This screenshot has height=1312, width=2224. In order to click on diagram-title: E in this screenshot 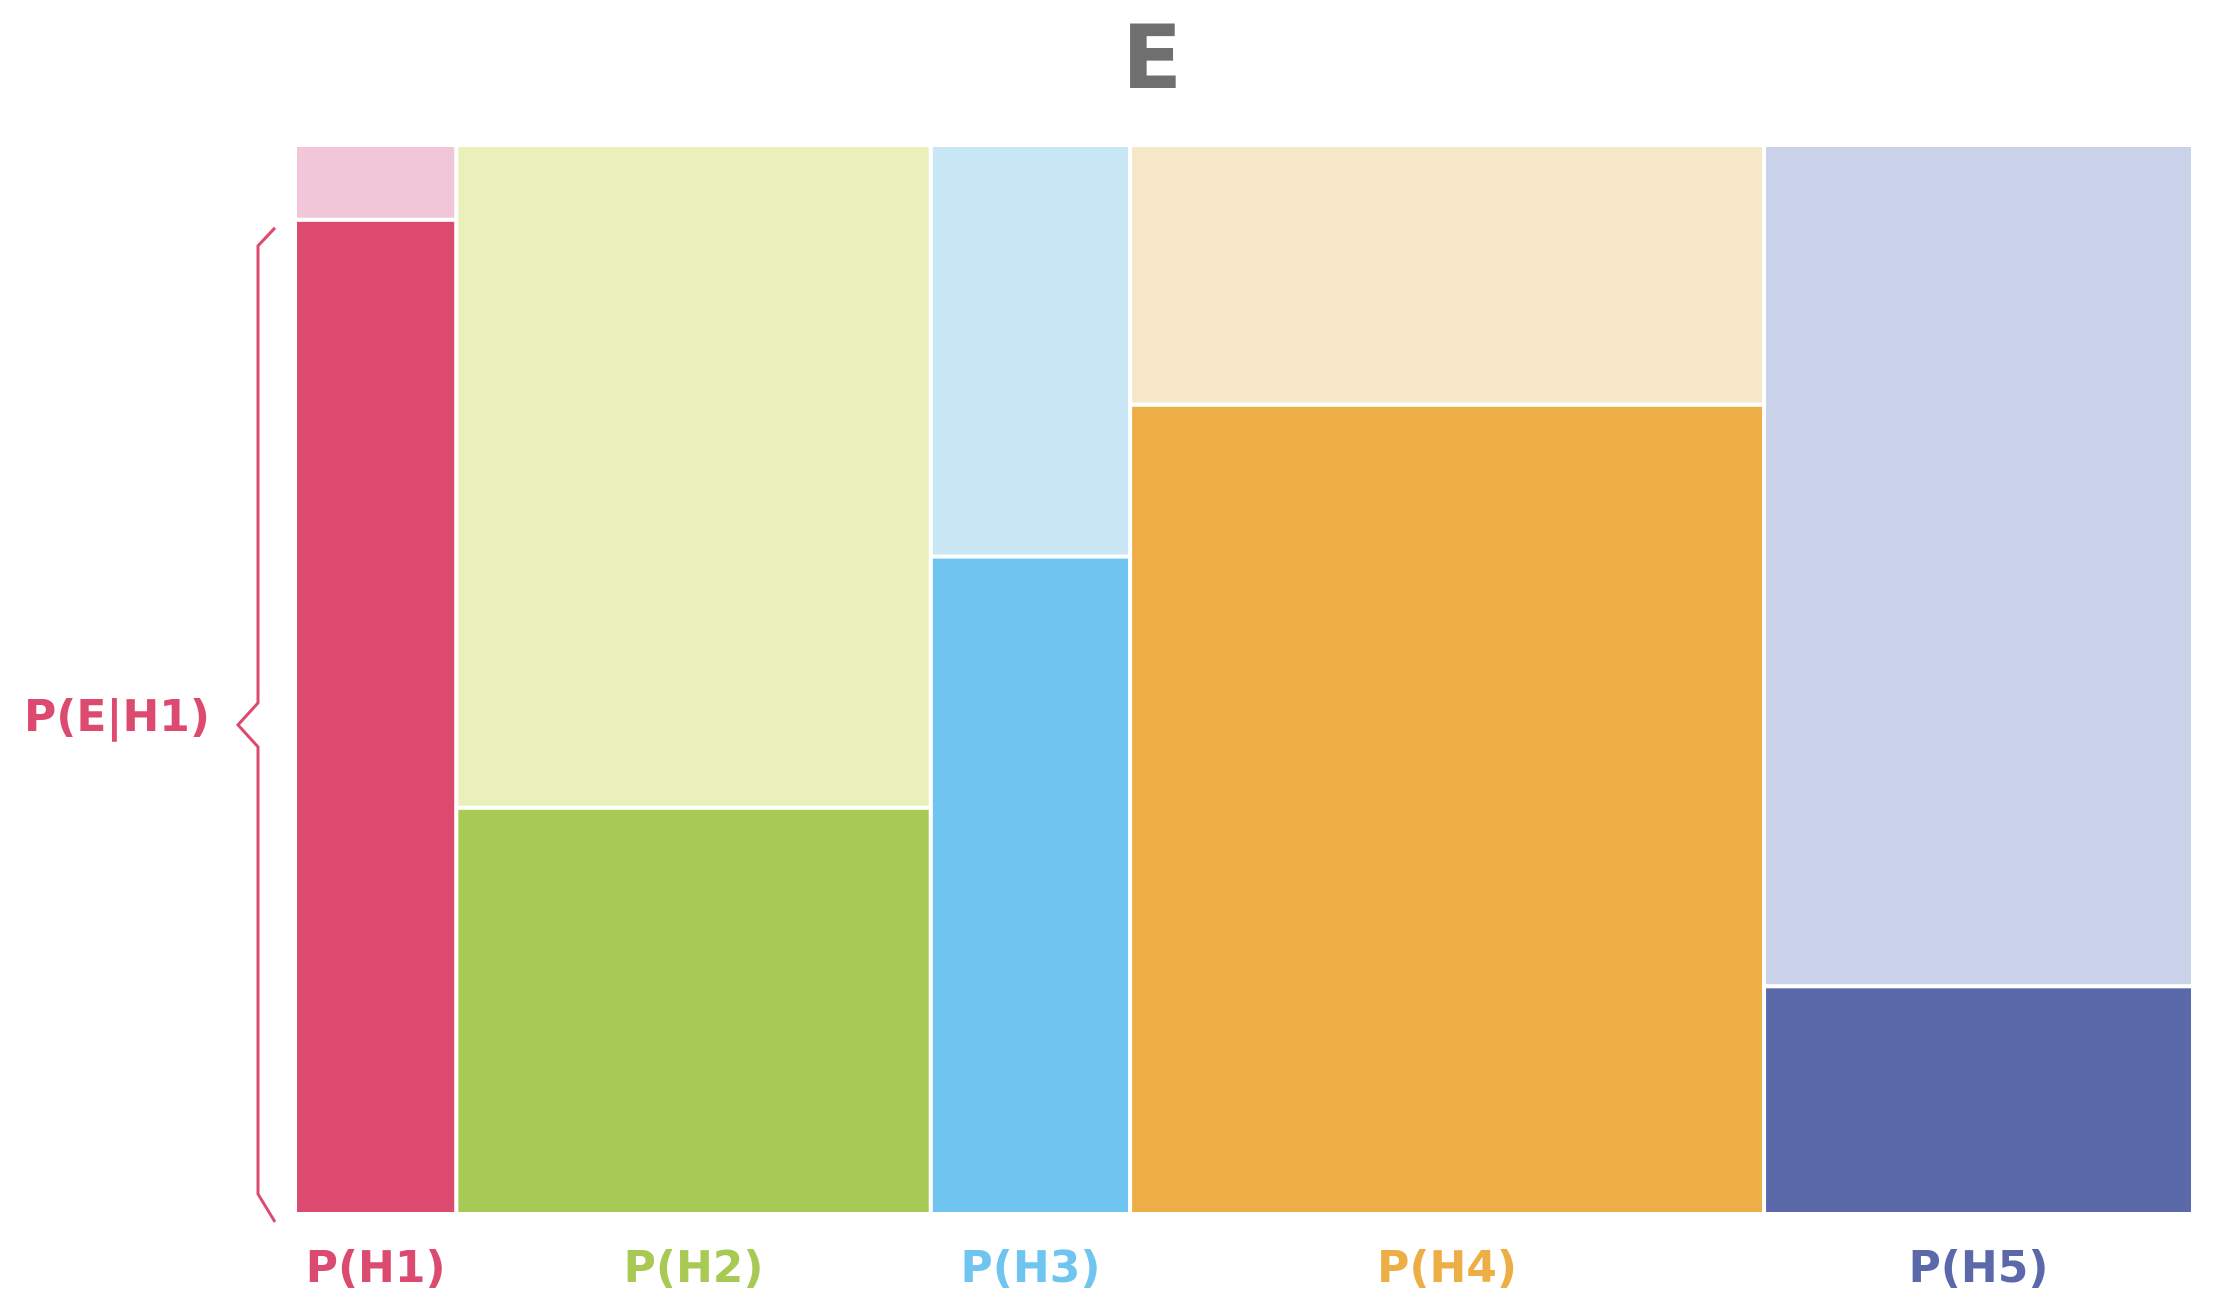, I will do `click(1152, 57)`.